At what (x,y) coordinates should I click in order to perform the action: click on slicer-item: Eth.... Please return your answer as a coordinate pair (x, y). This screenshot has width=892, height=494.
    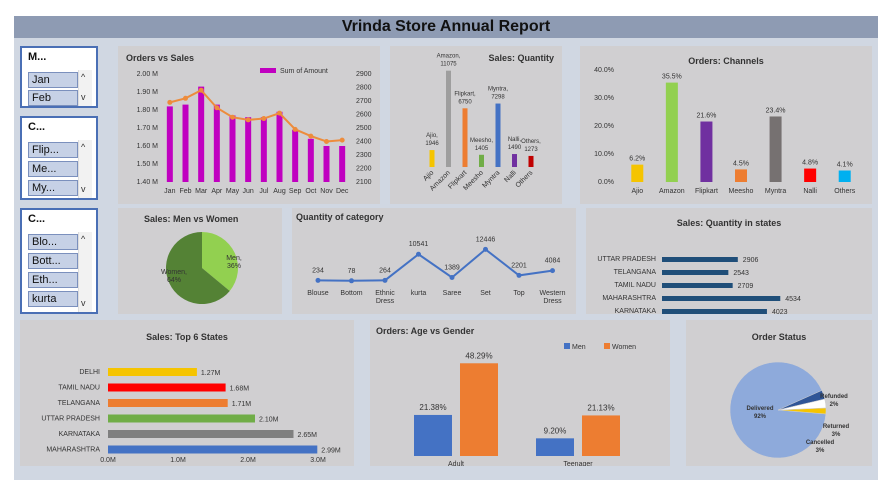
    Looking at the image, I should click on (53, 280).